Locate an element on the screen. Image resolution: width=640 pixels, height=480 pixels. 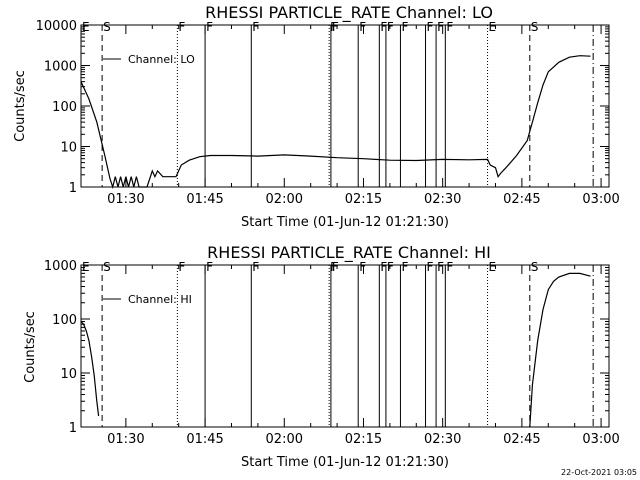
timestamp-label: 22-Oct-2021 03:05 is located at coordinates (599, 472).